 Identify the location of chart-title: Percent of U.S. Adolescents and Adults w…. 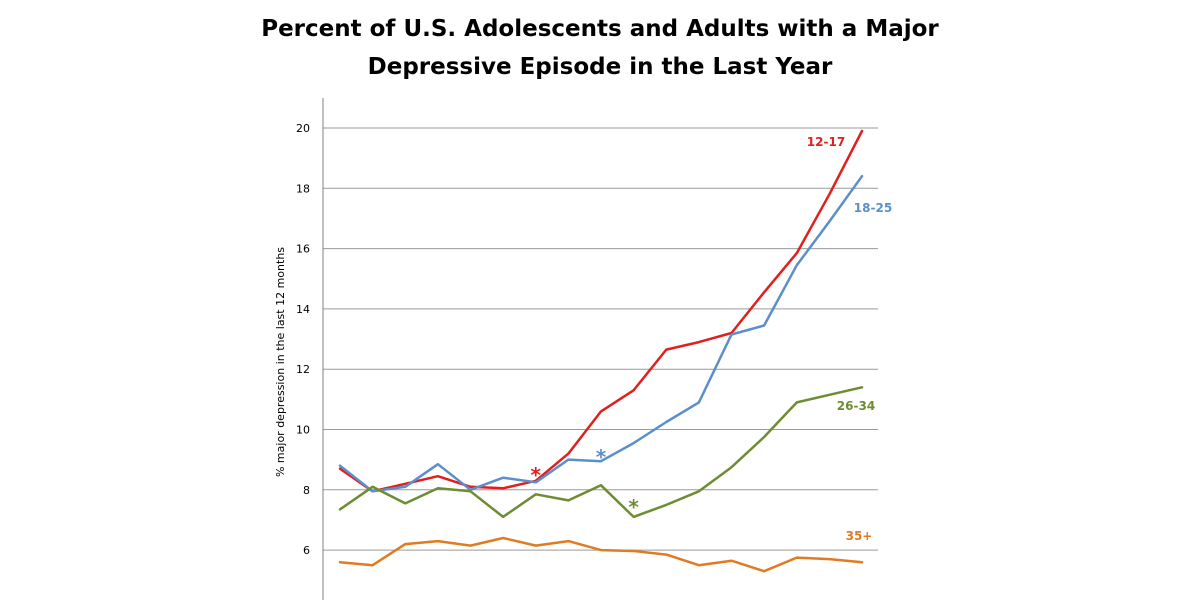
(600, 48).